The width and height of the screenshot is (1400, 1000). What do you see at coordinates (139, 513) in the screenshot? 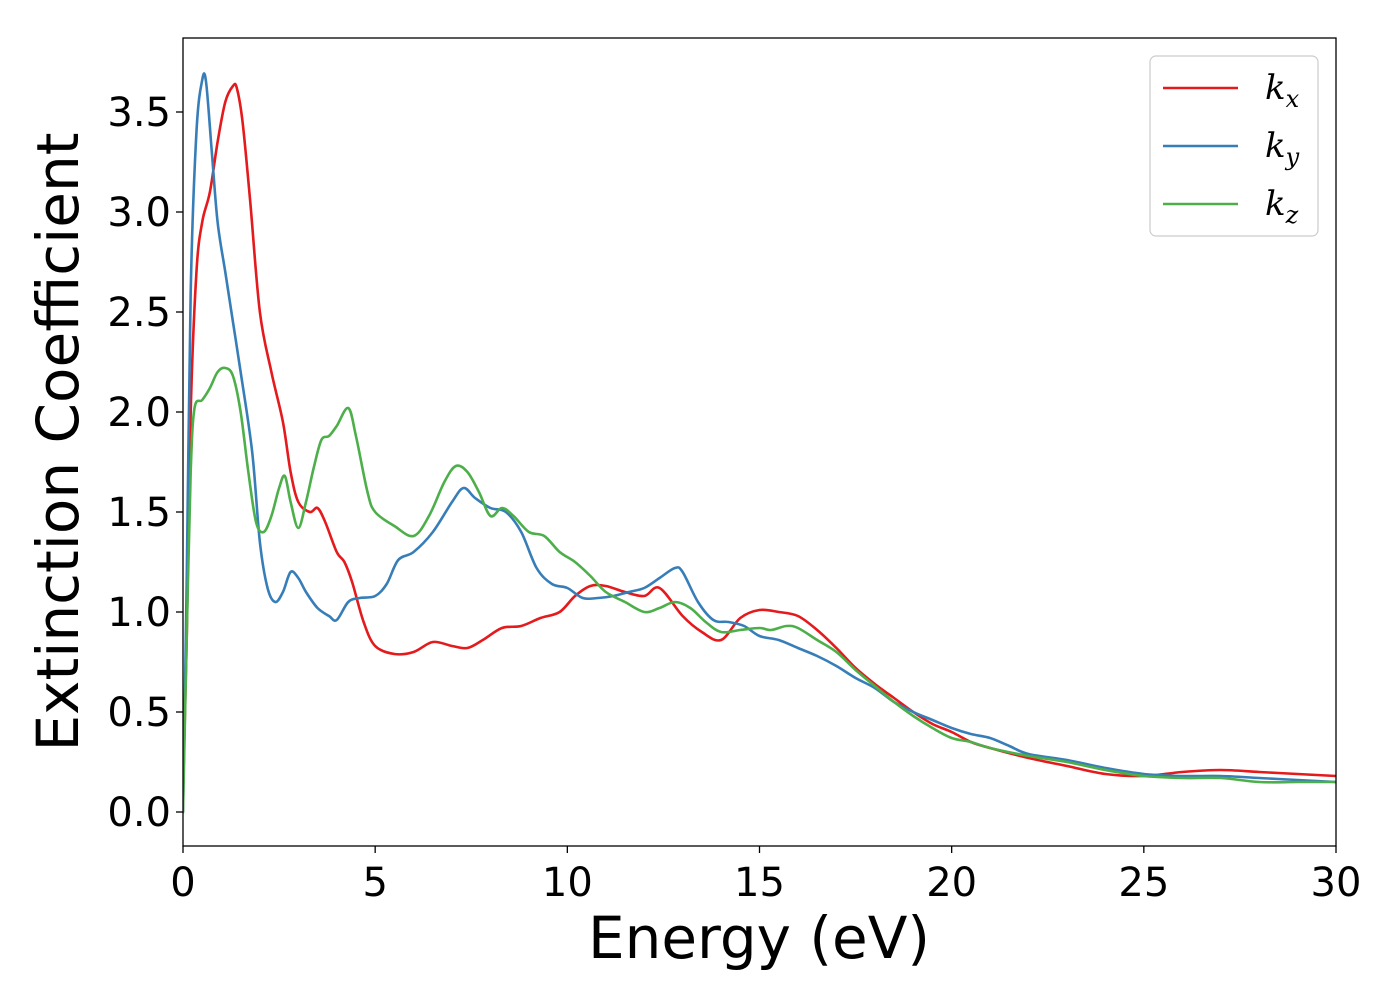
I see `y-tick-label: 1.5` at bounding box center [139, 513].